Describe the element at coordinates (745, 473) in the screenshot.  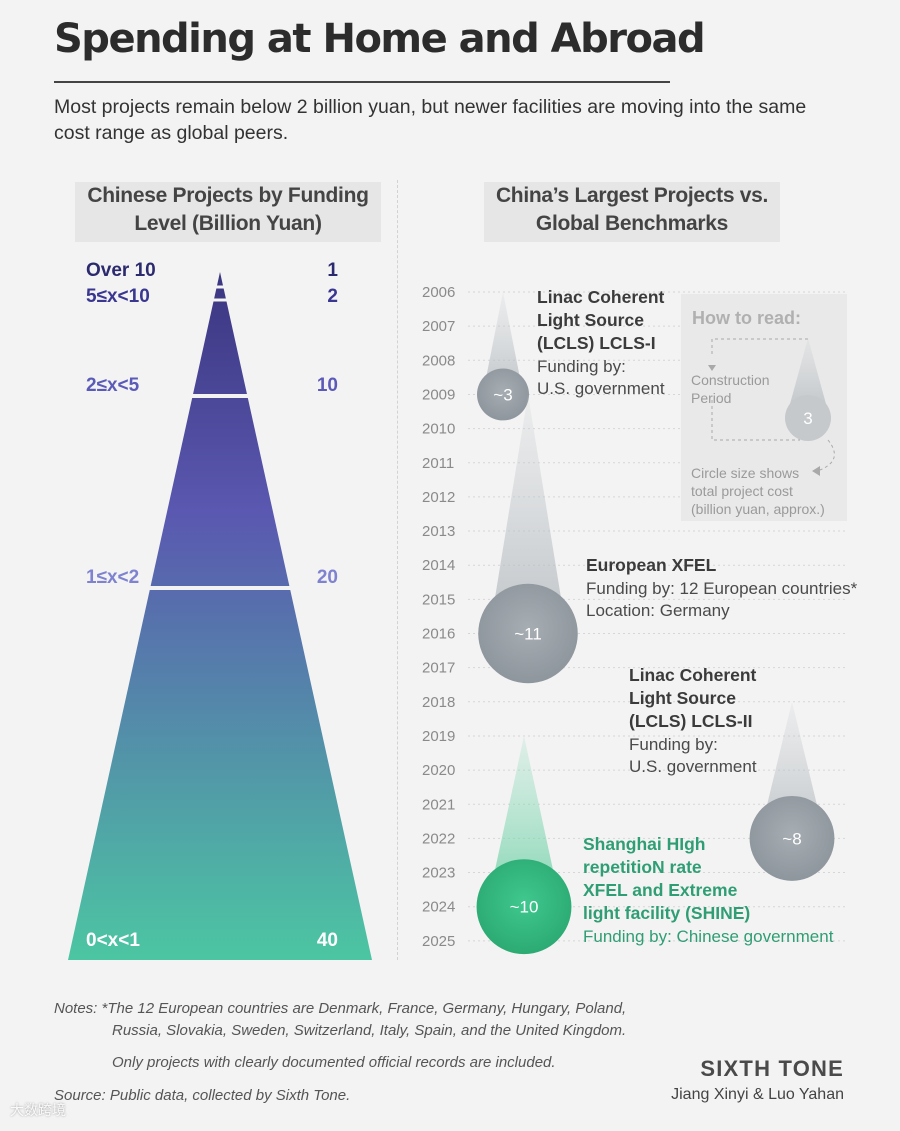
I see `legend-circle-label-line: Circle size shows` at that location.